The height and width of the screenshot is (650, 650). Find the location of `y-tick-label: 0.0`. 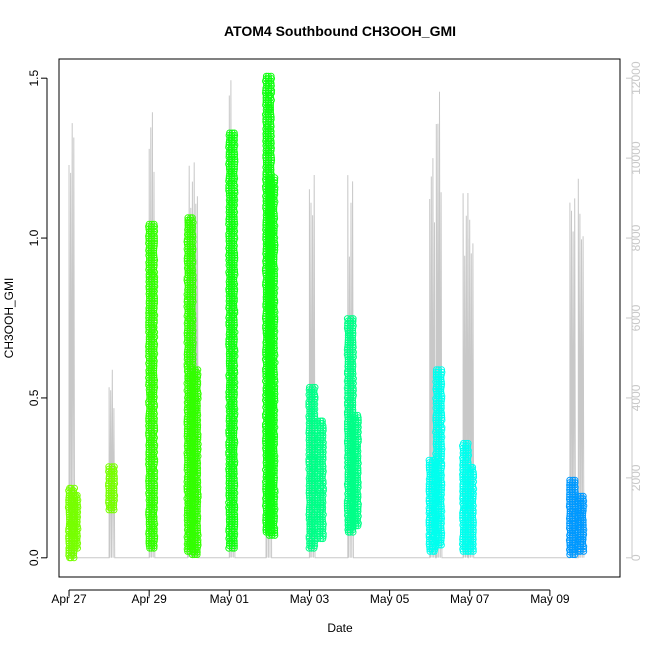

y-tick-label: 0.0 is located at coordinates (34, 557).